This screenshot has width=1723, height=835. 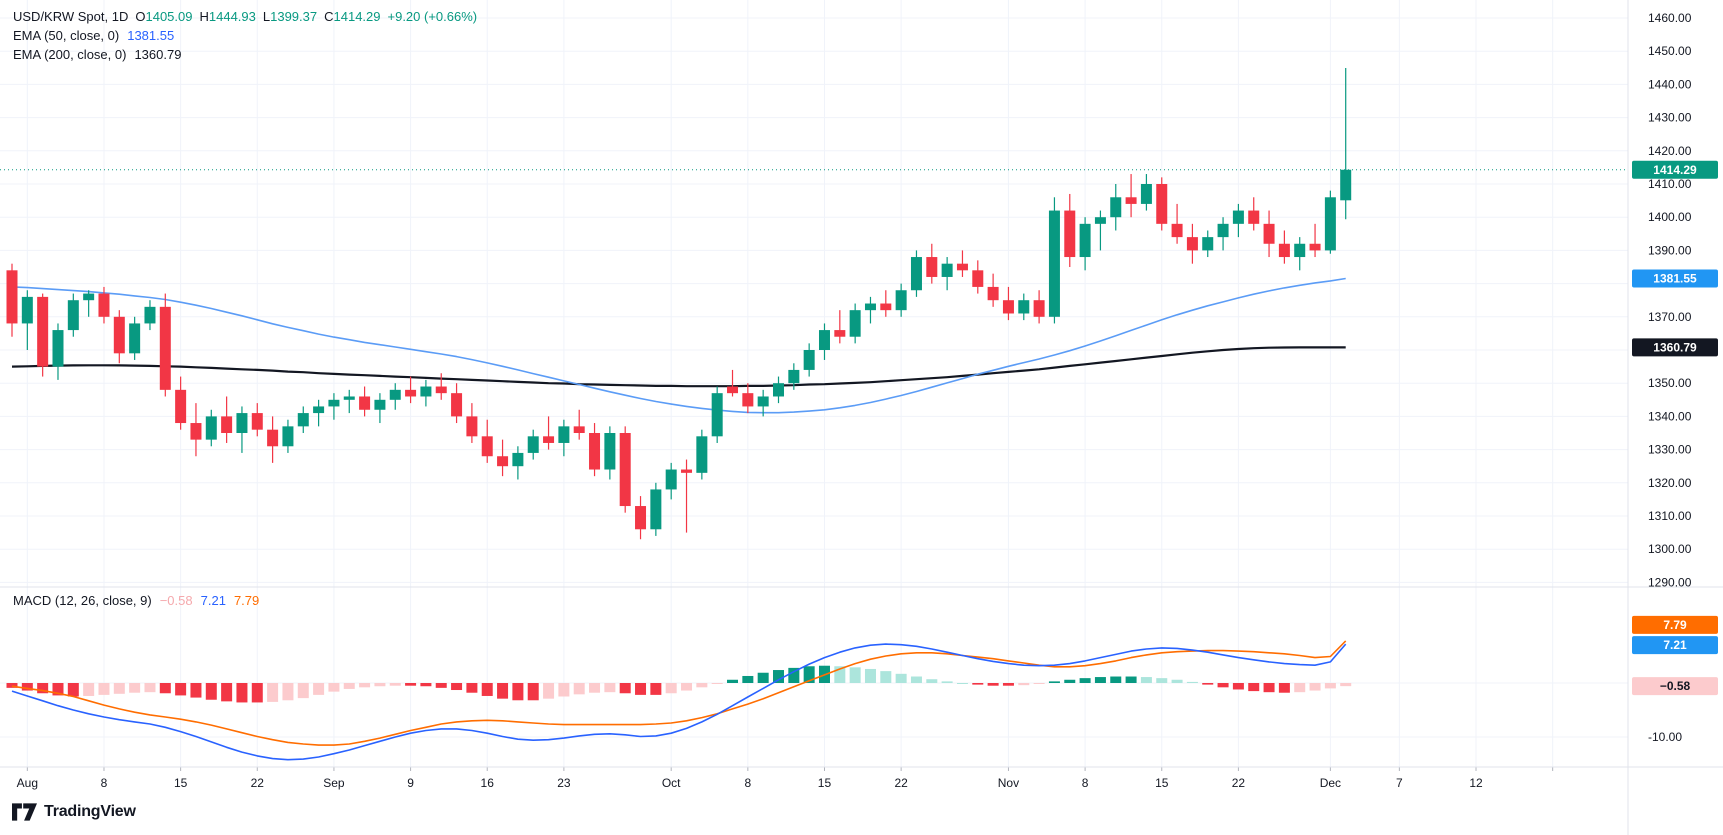 I want to click on open-value: 1405.09, so click(x=169, y=16).